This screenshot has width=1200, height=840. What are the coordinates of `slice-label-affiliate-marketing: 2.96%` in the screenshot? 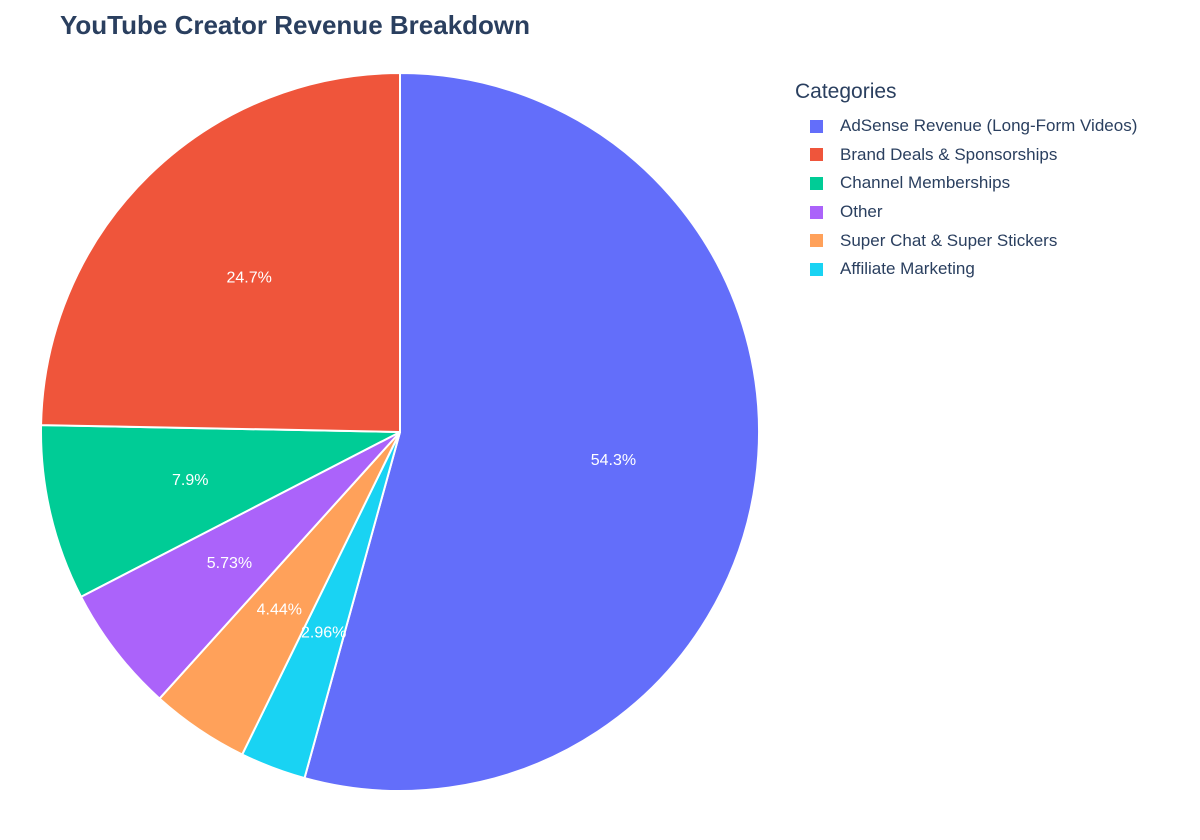 It's located at (323, 633).